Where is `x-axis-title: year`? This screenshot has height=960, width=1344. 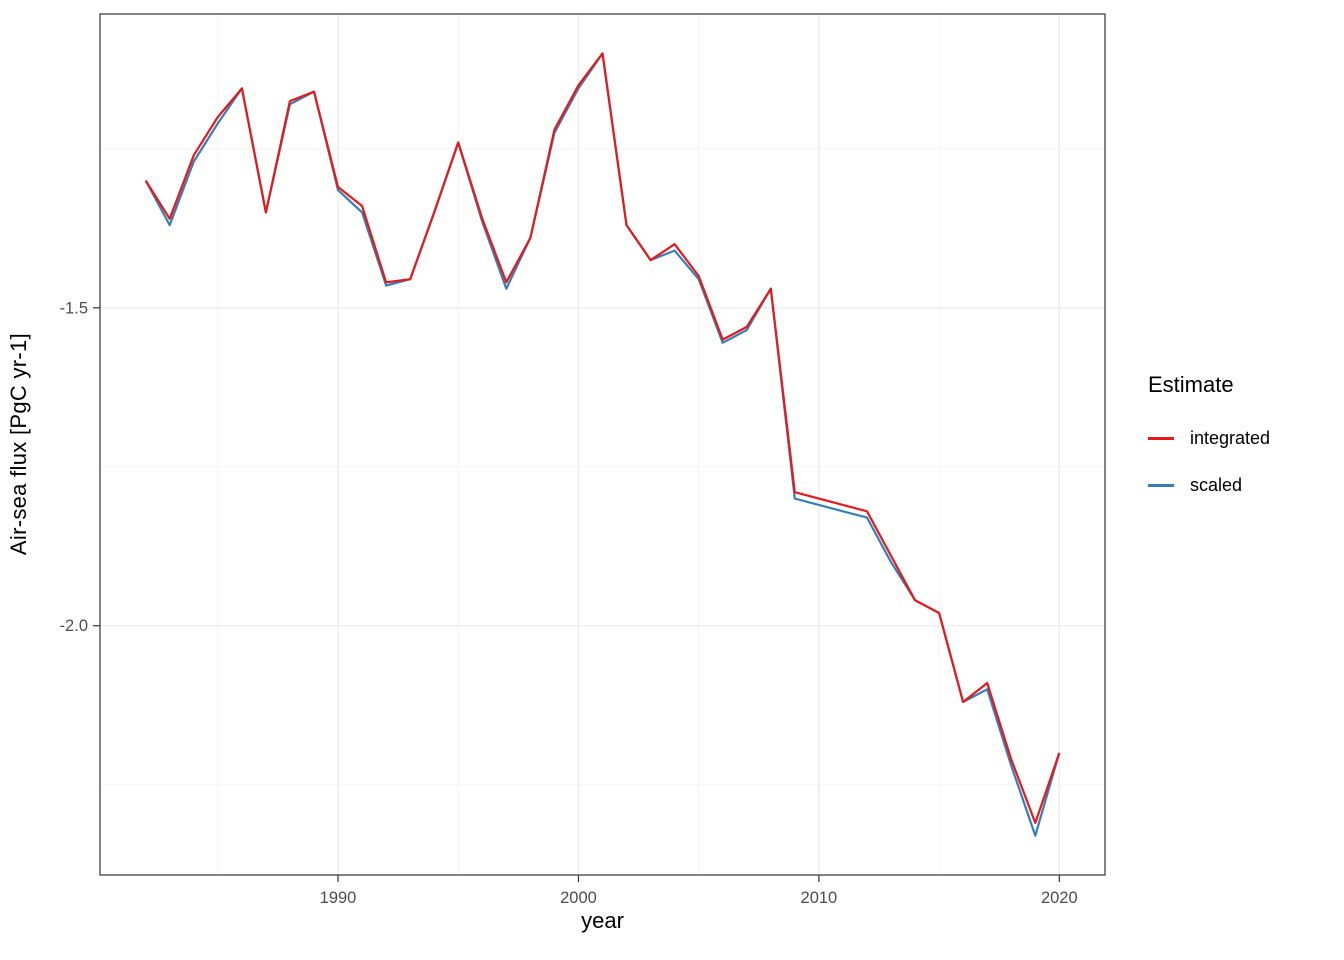
x-axis-title: year is located at coordinates (602, 920).